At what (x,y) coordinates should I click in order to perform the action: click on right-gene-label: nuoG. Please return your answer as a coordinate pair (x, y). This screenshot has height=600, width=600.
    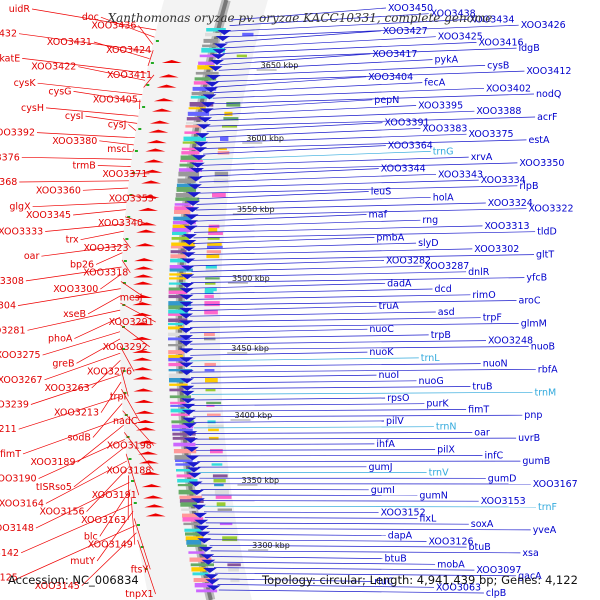
    Looking at the image, I should click on (431, 381).